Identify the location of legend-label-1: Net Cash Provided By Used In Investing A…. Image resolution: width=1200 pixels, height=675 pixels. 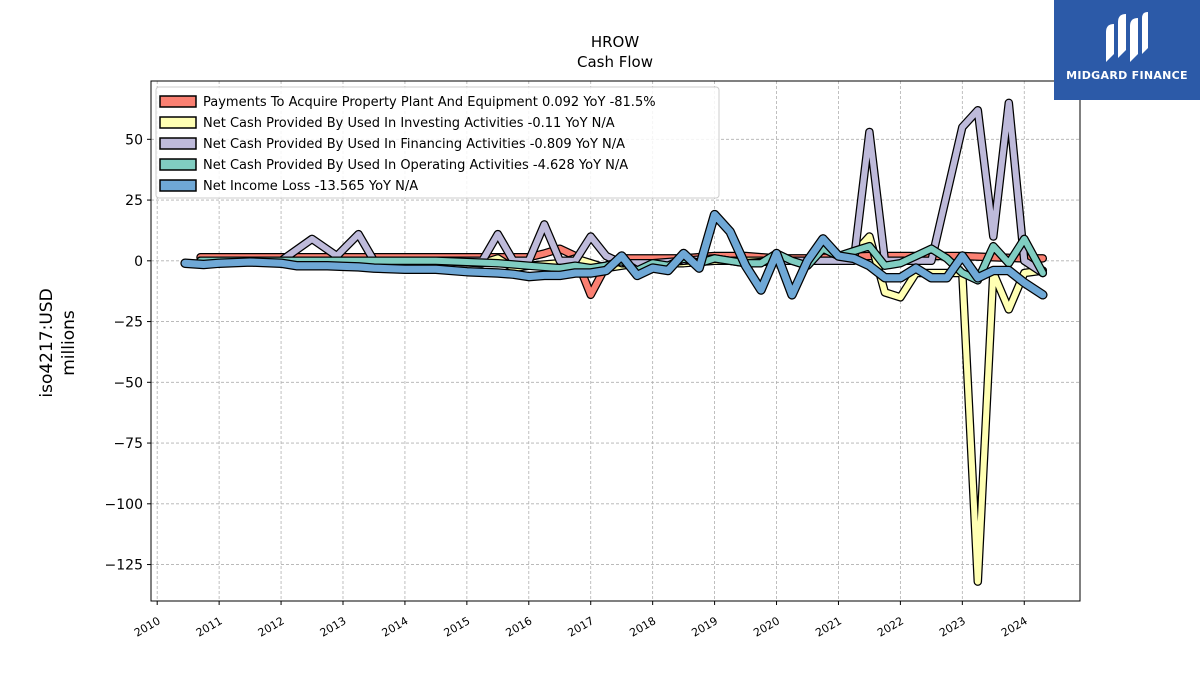
(409, 123).